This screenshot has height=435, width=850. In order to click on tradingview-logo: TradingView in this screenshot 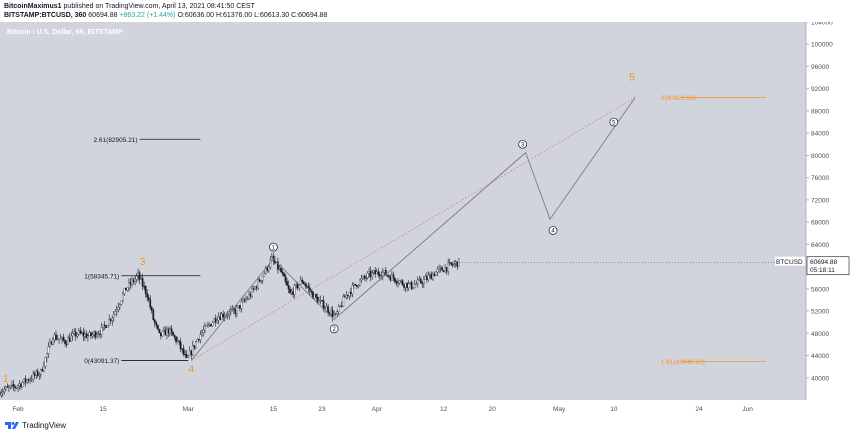, I will do `click(35, 425)`.